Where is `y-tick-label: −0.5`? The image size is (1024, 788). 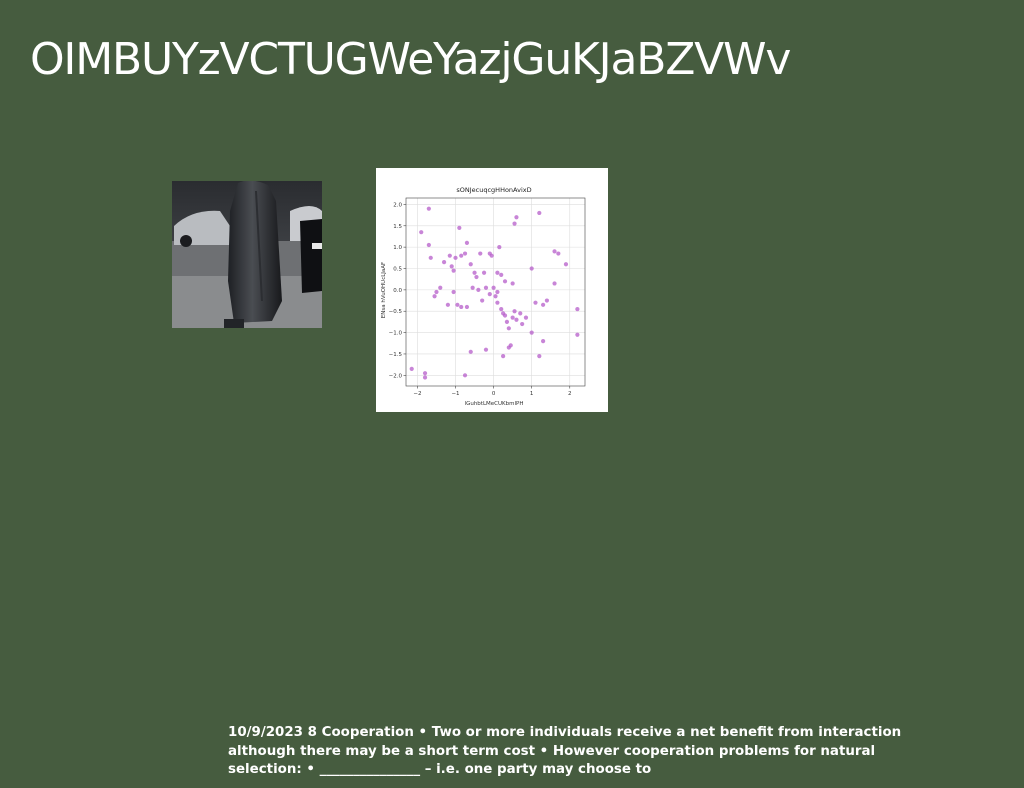
y-tick-label: −0.5 is located at coordinates (396, 312).